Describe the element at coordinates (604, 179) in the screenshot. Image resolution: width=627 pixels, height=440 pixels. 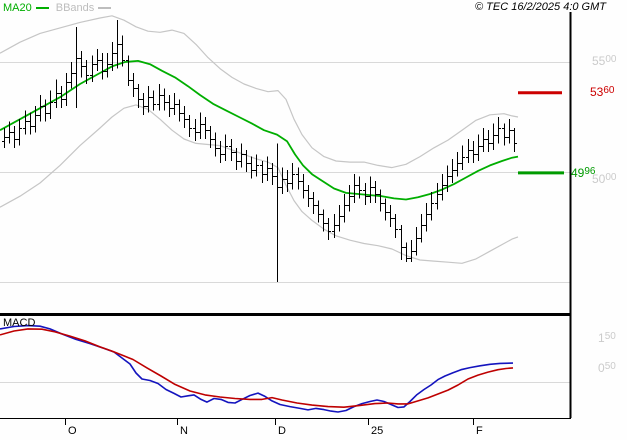
I see `price-axis-label-5000: 5000` at that location.